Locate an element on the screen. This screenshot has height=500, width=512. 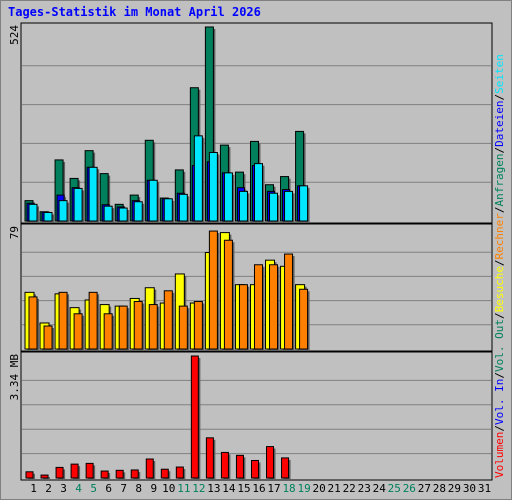
x-tick-label-4: 4 is located at coordinates (78, 488).